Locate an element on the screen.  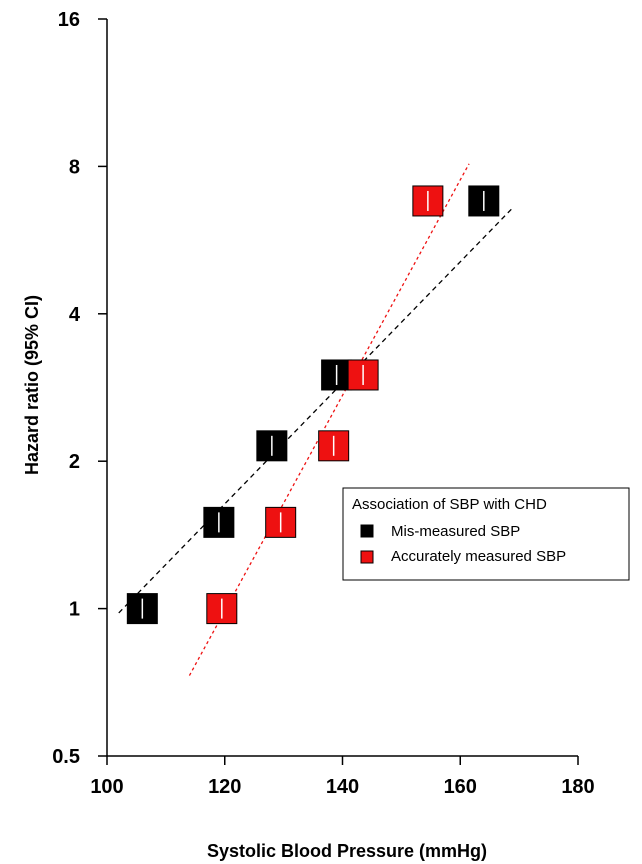
legend-title: Association of SBP with CHD is located at coordinates (449, 504).